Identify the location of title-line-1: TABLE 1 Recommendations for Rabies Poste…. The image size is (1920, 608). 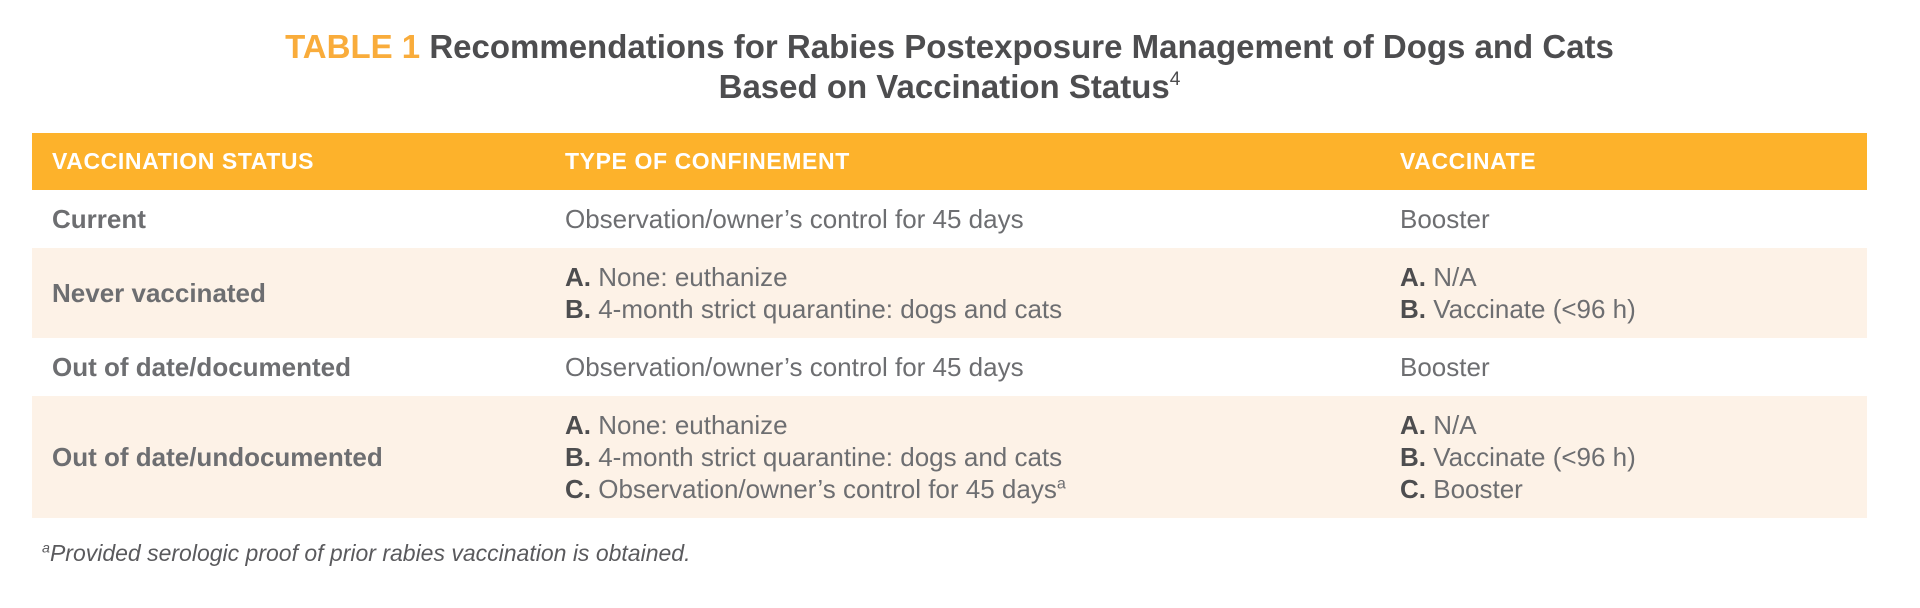
(949, 47).